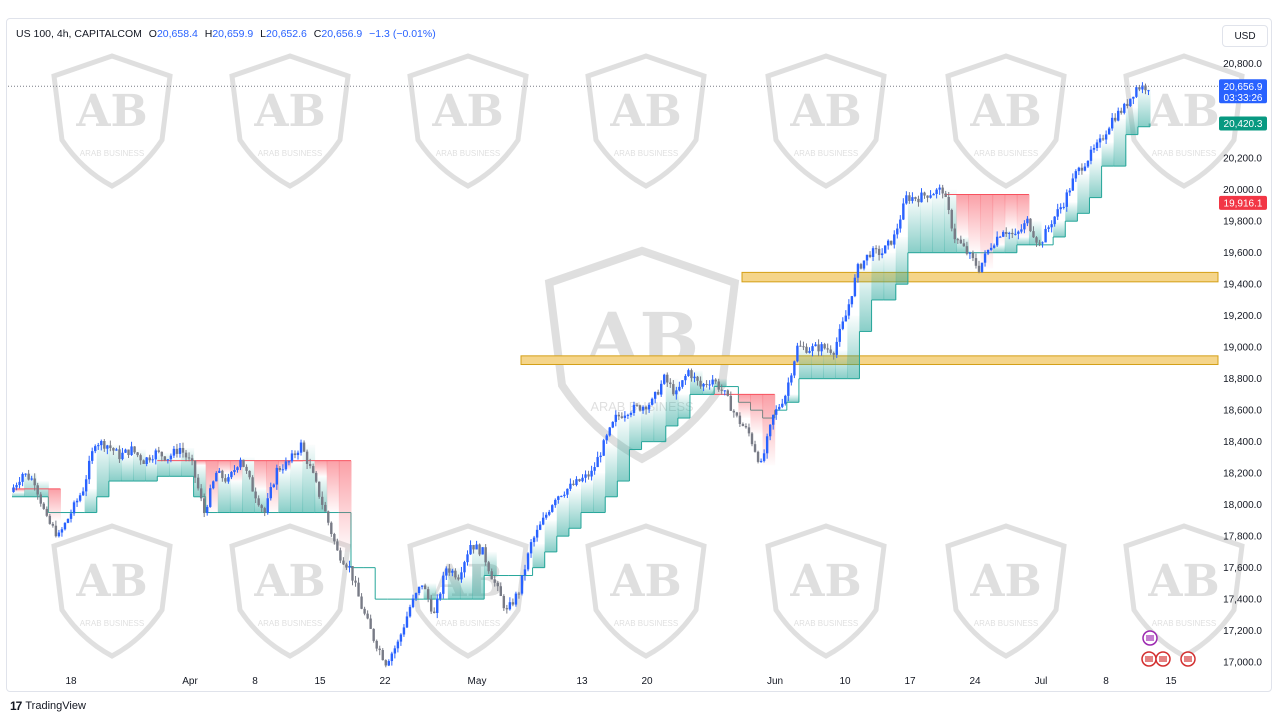 The image size is (1280, 720). What do you see at coordinates (621, 681) in the screenshot?
I see `x-axis: 18 Apr 8 15 22 May 13 20 Jun 10 17 24 Jul 8 15` at bounding box center [621, 681].